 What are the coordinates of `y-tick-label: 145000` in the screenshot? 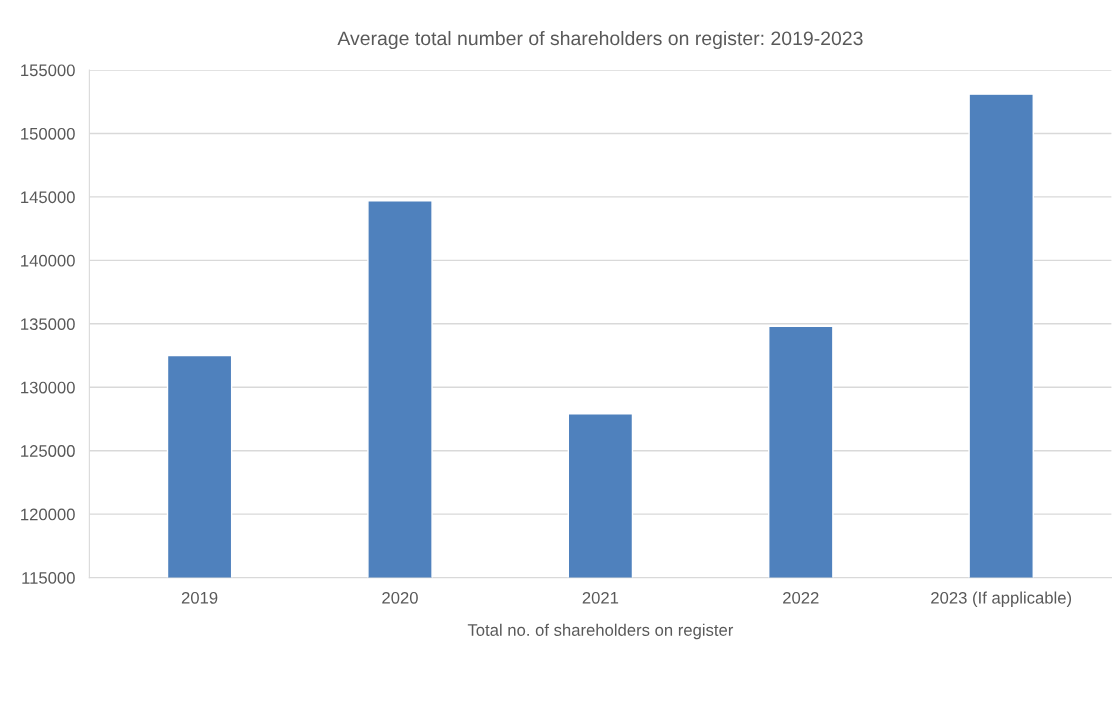 It's located at (48, 197).